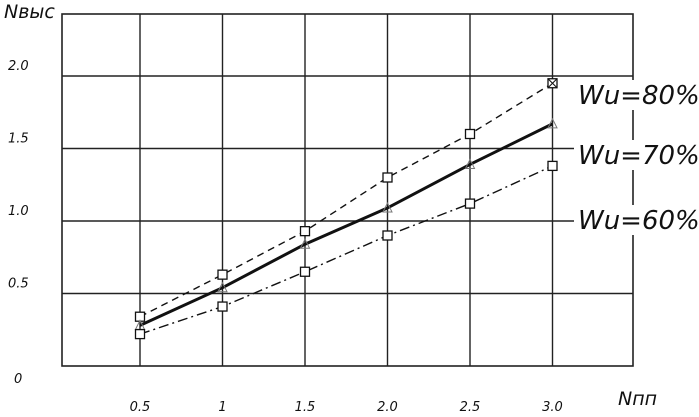 The height and width of the screenshot is (417, 699). I want to click on series-label-3: Wu=60%, so click(638, 221).